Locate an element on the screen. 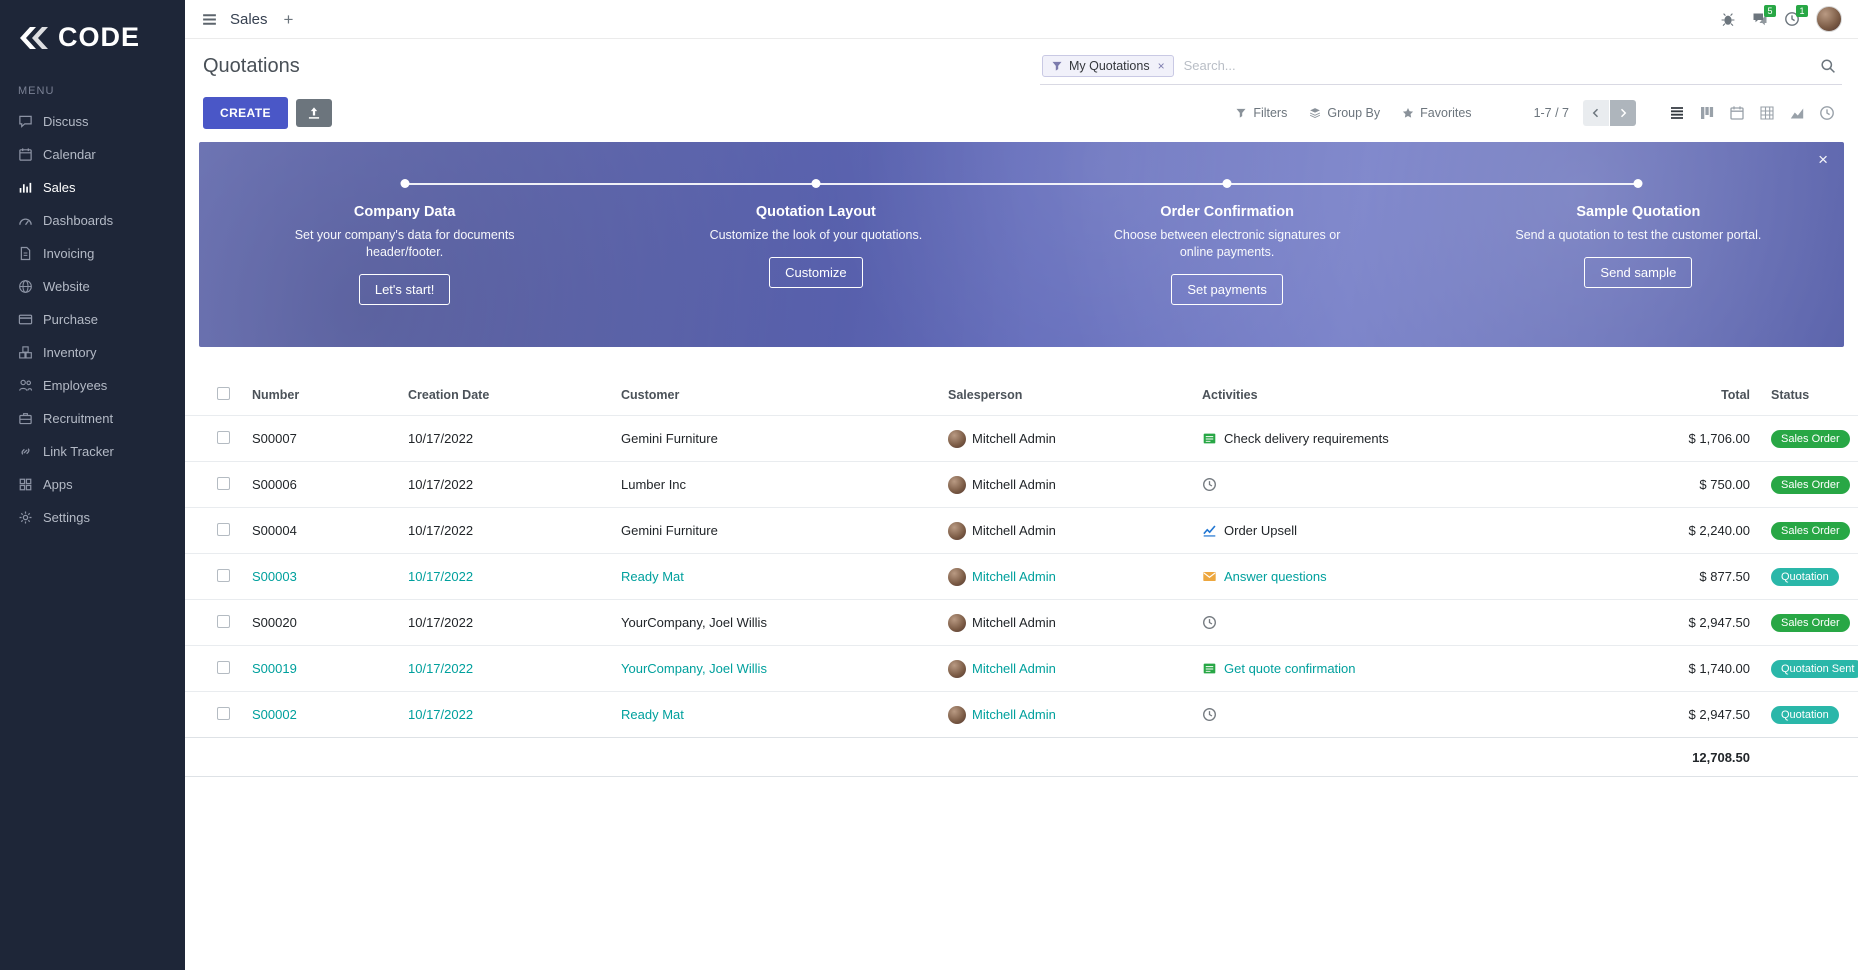  cell-number: S00007 is located at coordinates (274, 438).